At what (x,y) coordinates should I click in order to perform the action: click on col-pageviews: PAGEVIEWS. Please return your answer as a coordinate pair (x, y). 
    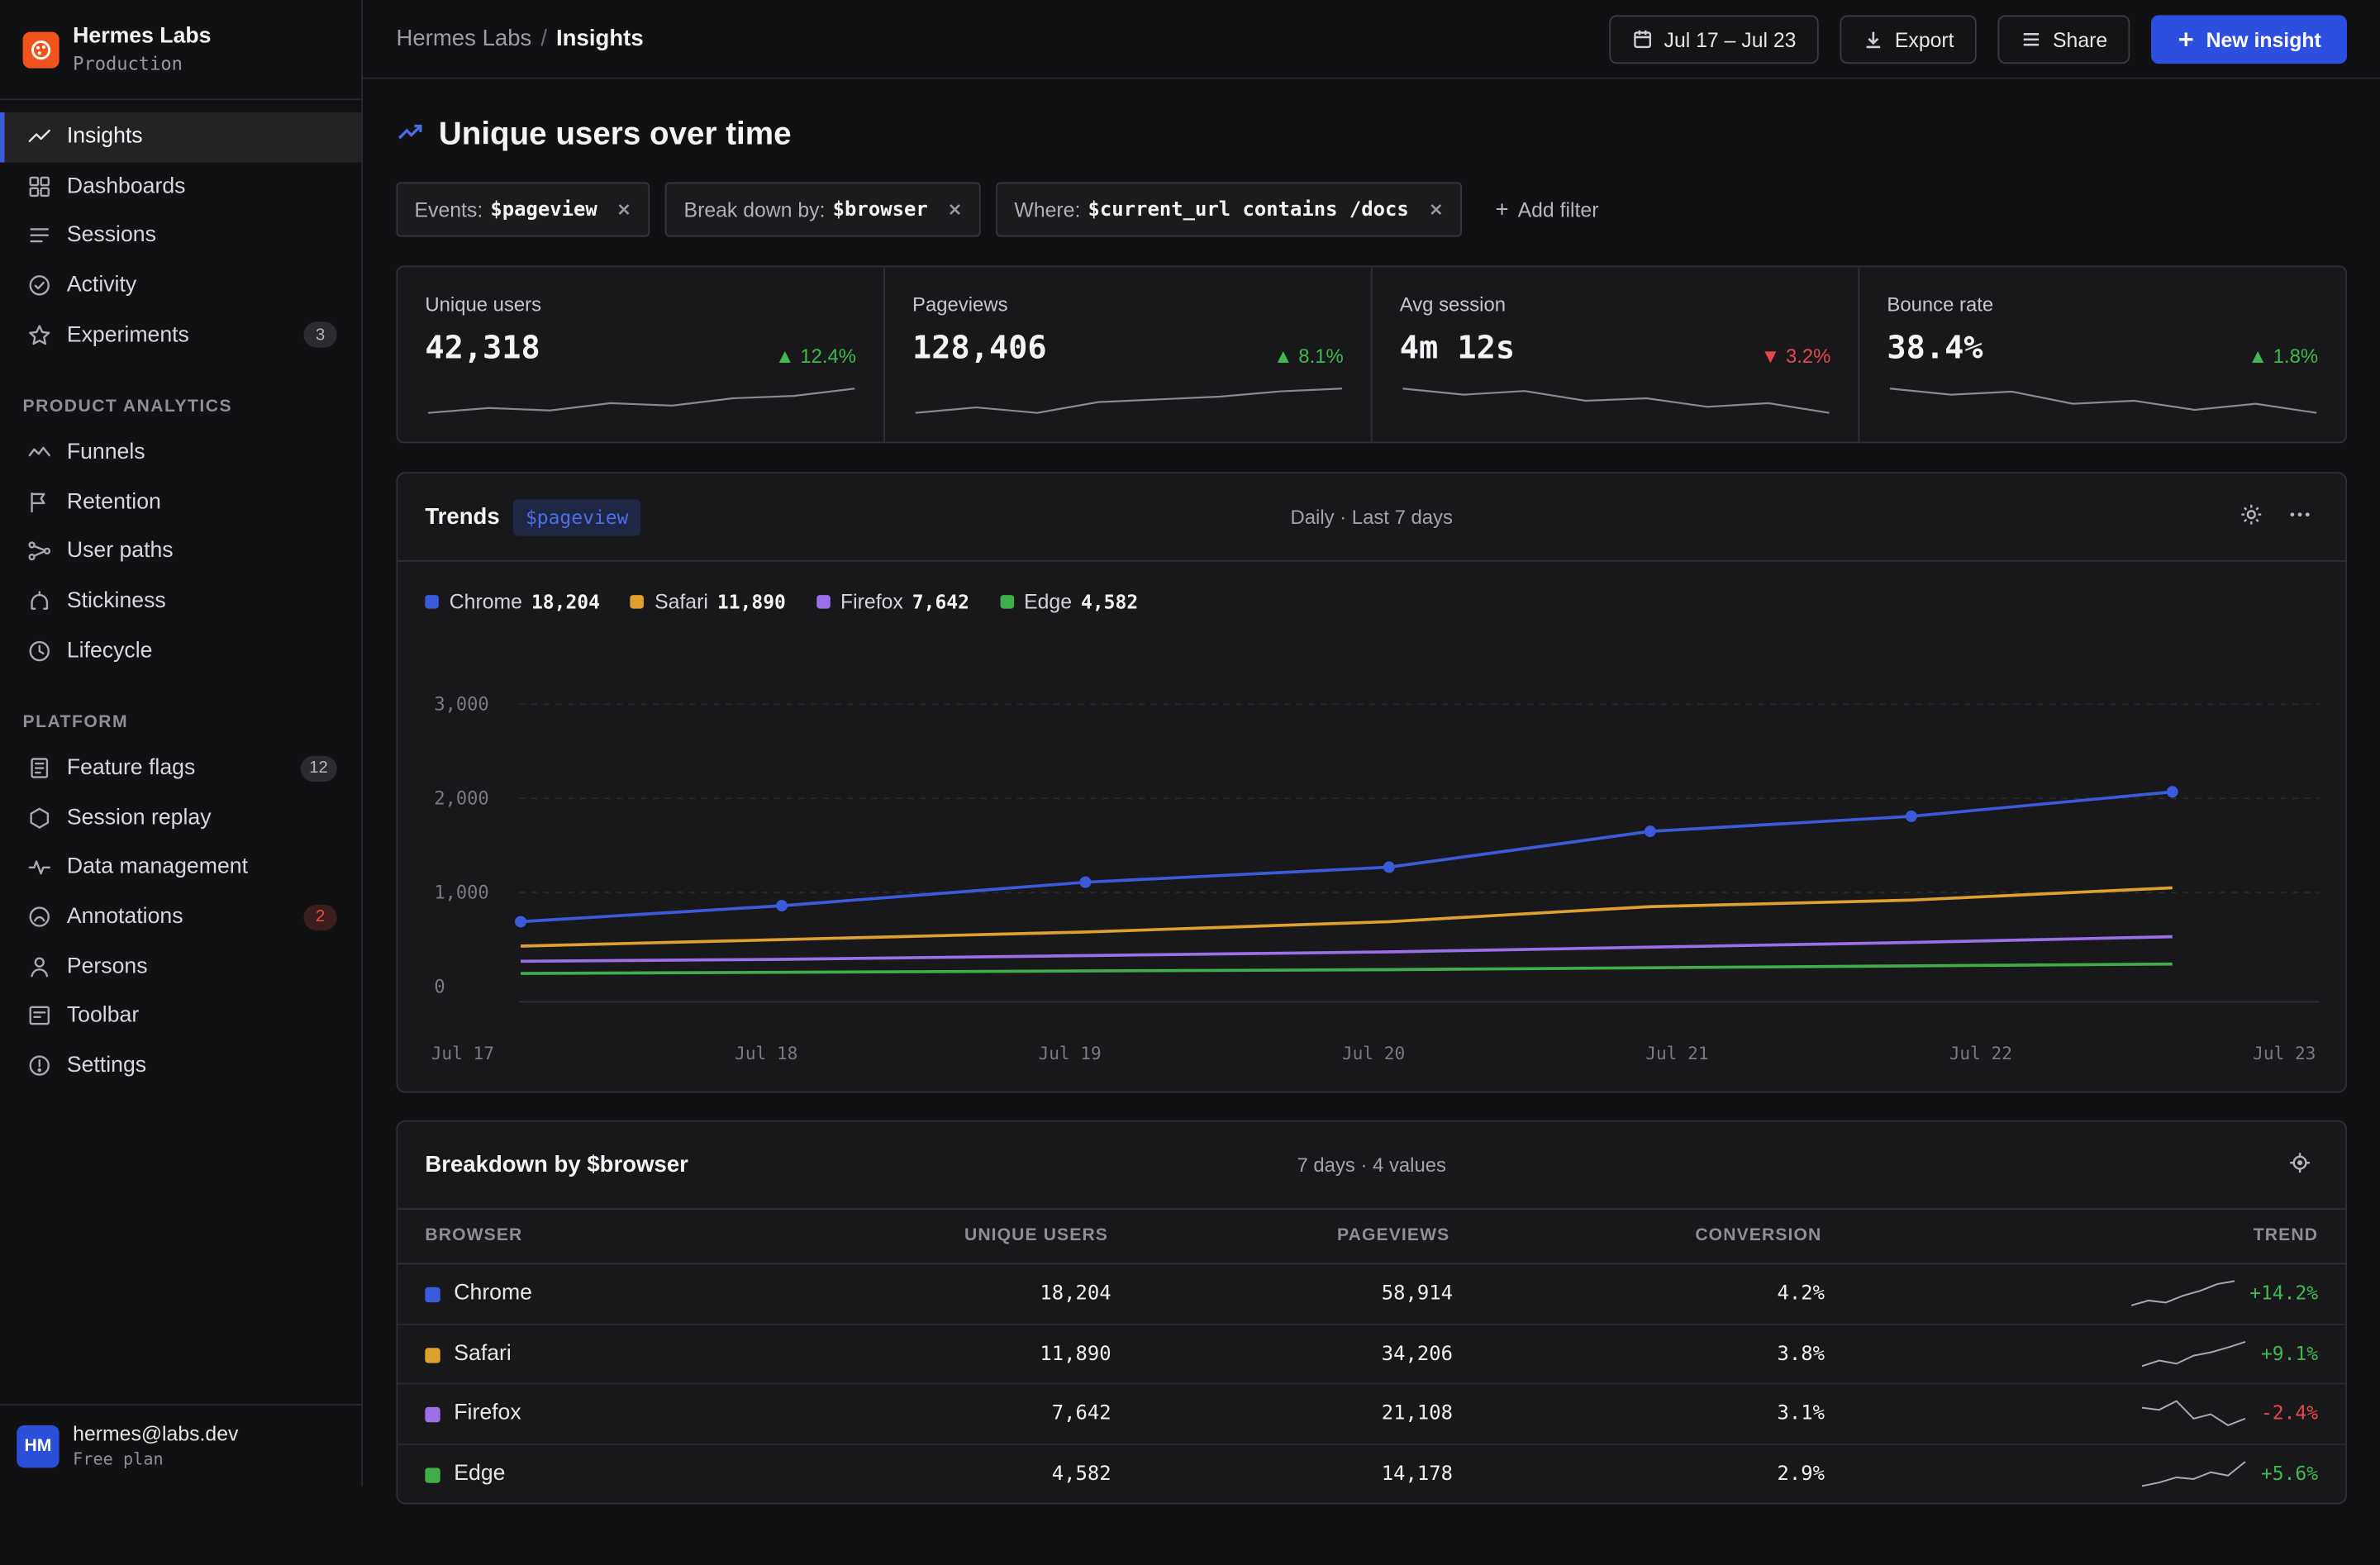
    Looking at the image, I should click on (1393, 1235).